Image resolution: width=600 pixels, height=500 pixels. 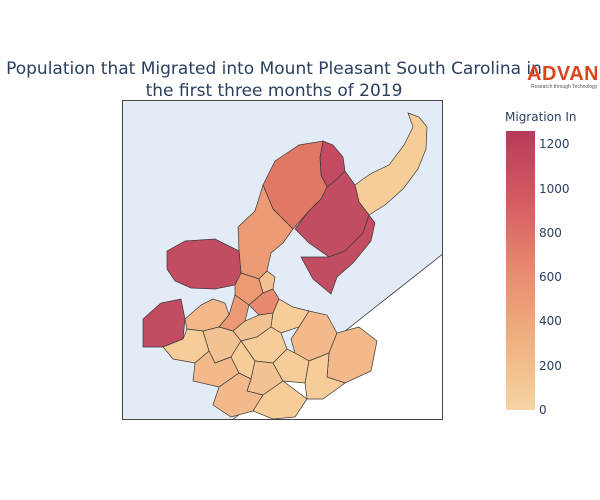 I want to click on advan-logo: ADVAN Research through Technology, so click(x=562, y=78).